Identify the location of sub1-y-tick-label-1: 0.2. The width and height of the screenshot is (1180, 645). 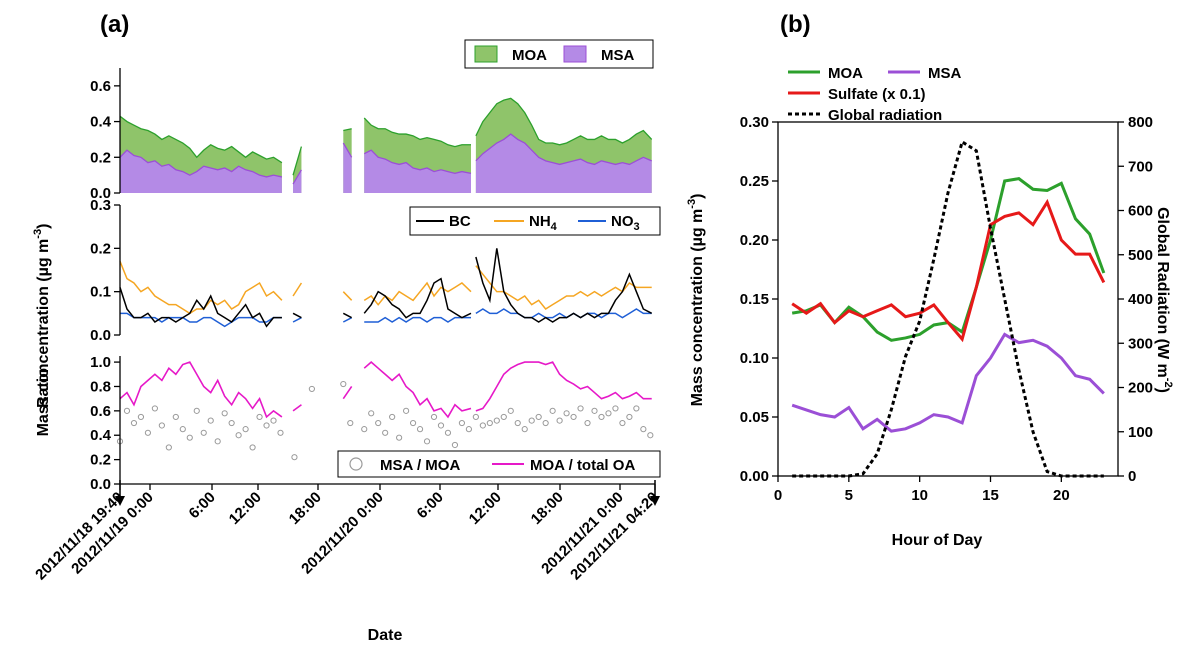
(100, 157).